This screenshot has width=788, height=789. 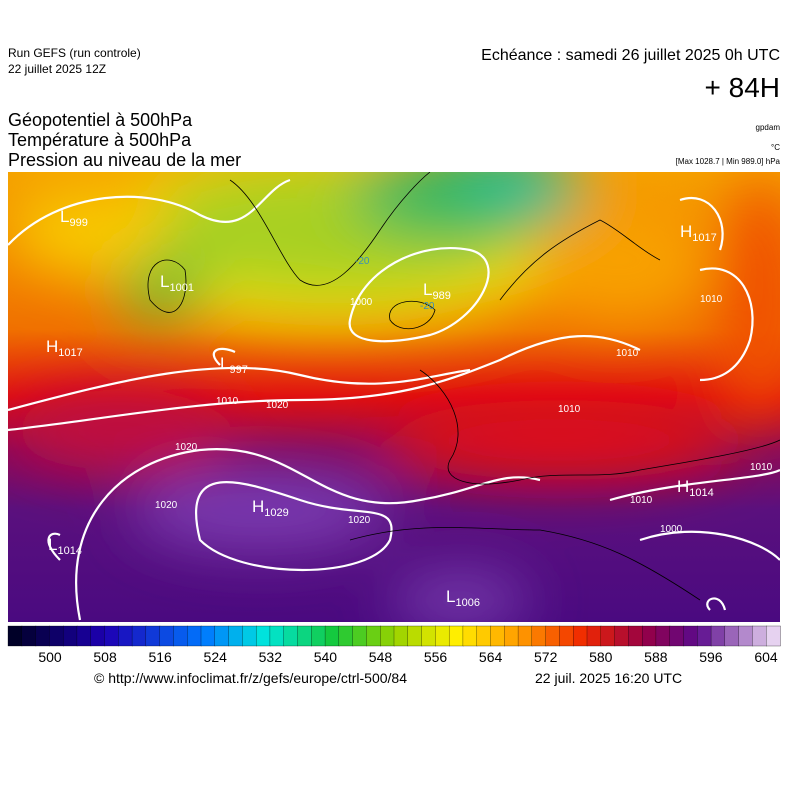 What do you see at coordinates (601, 657) in the screenshot?
I see `colorbar-tick-label: 580` at bounding box center [601, 657].